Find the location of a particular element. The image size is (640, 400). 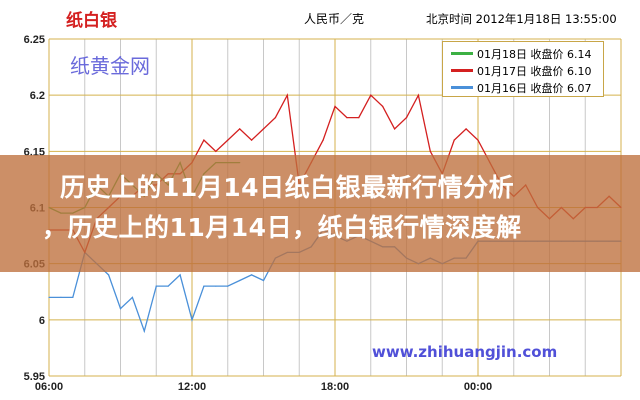

y-tick-label: 6 is located at coordinates (42, 321).